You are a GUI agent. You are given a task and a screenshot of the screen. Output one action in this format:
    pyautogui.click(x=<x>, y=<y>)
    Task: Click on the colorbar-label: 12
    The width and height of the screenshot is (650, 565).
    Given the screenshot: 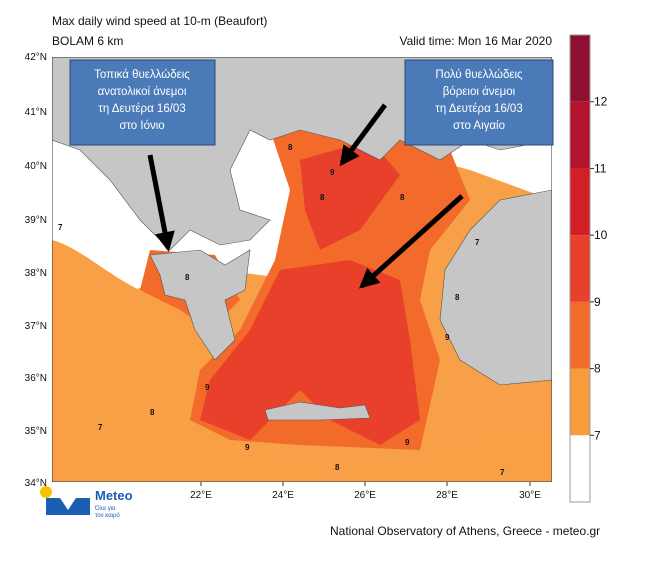 What is the action you would take?
    pyautogui.click(x=601, y=102)
    